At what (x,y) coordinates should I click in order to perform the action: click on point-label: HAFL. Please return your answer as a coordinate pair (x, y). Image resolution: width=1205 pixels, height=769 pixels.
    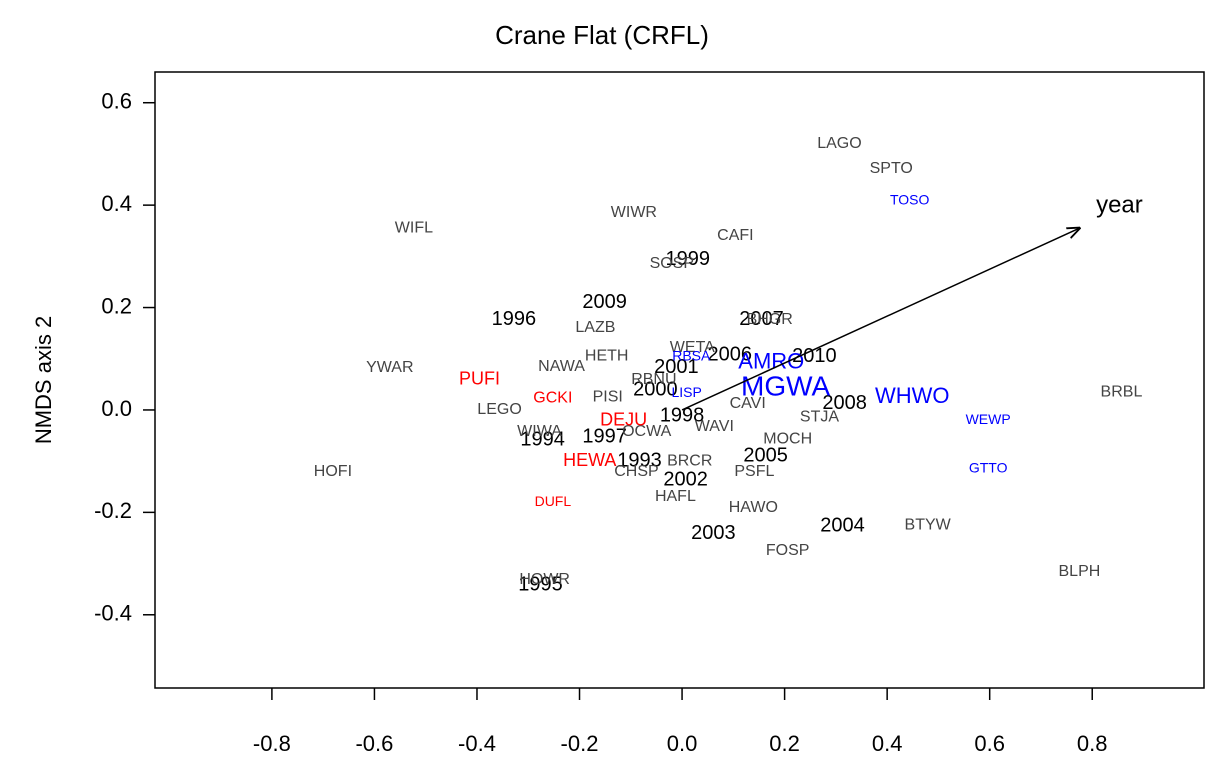
    Looking at the image, I should click on (675, 496).